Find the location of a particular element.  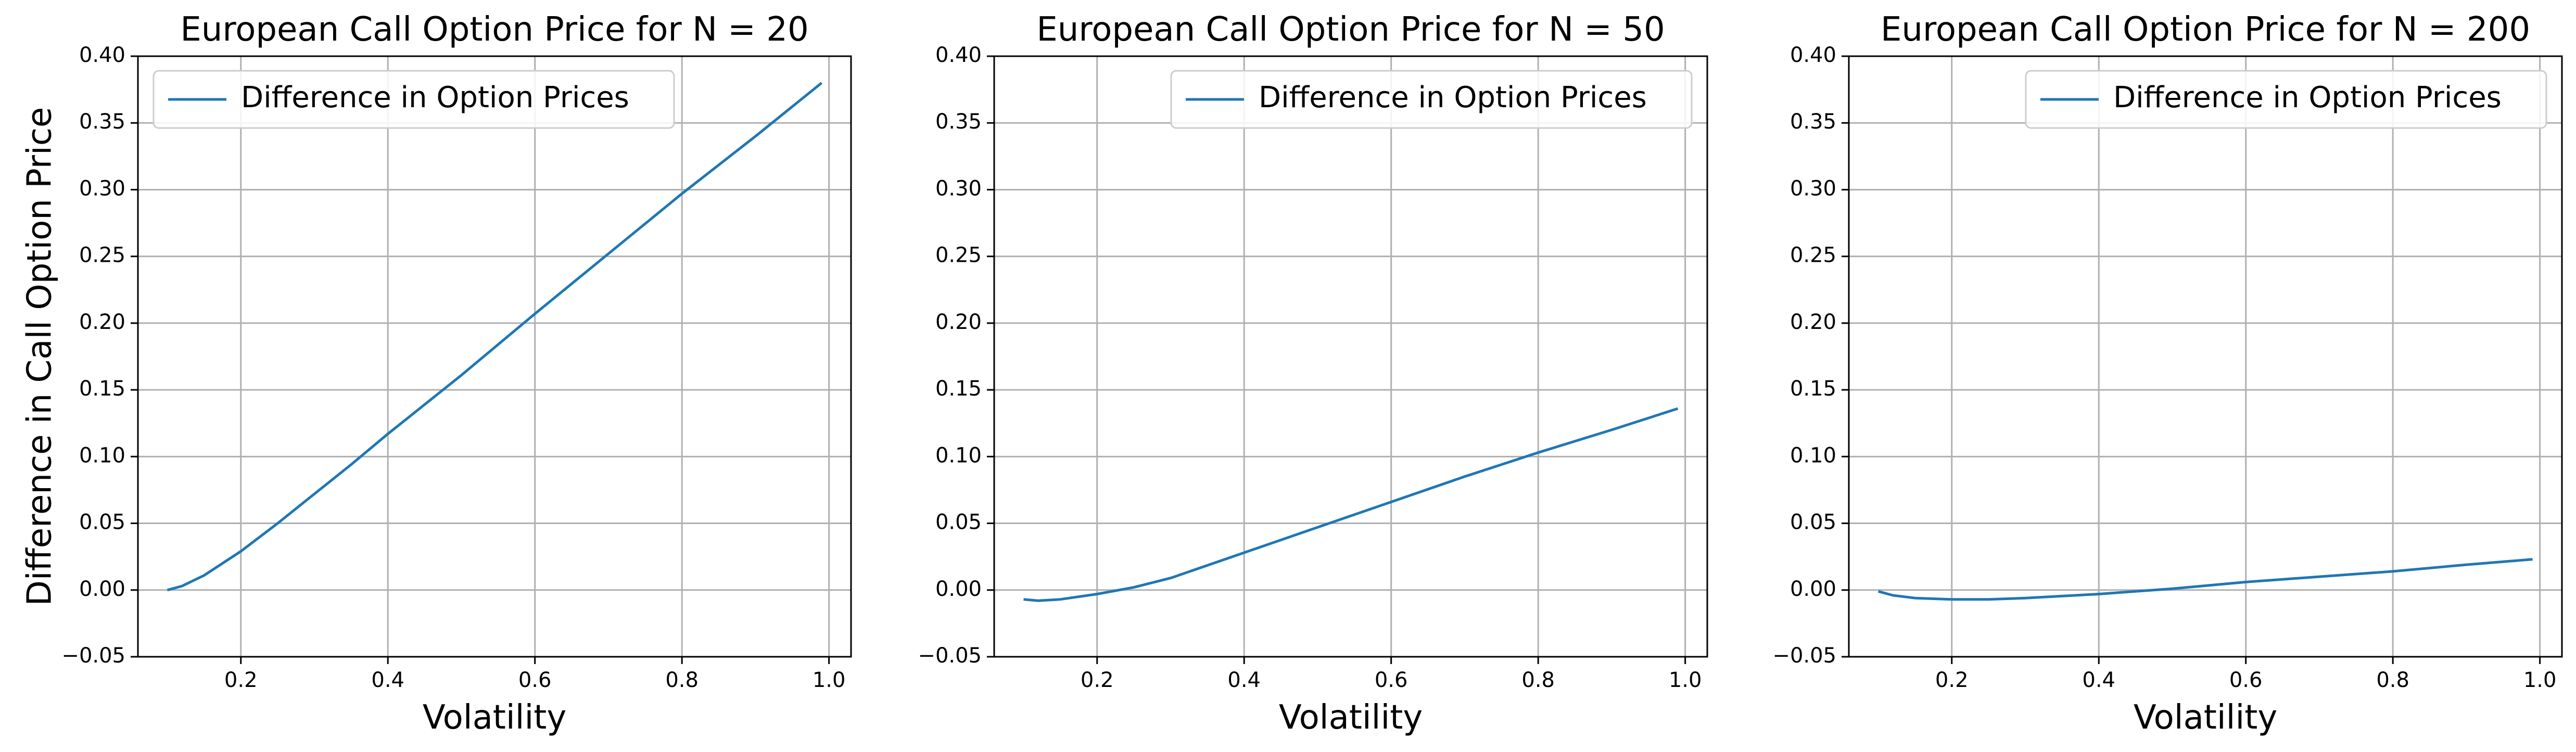

figure-y-axis-label: Difference in Call Option Price is located at coordinates (40, 356).